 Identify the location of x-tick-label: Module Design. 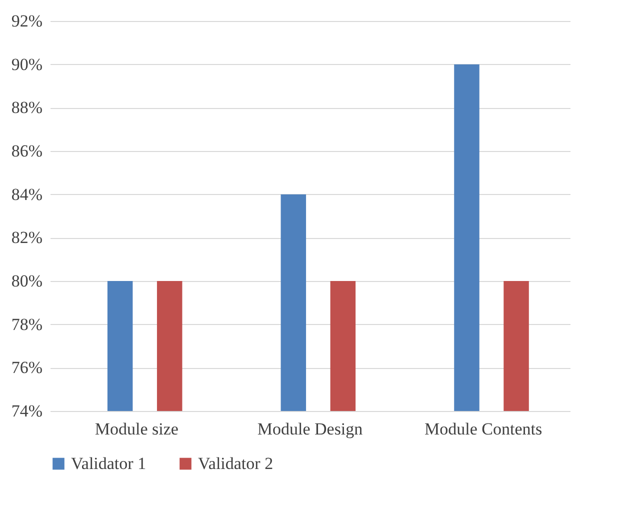
(310, 429).